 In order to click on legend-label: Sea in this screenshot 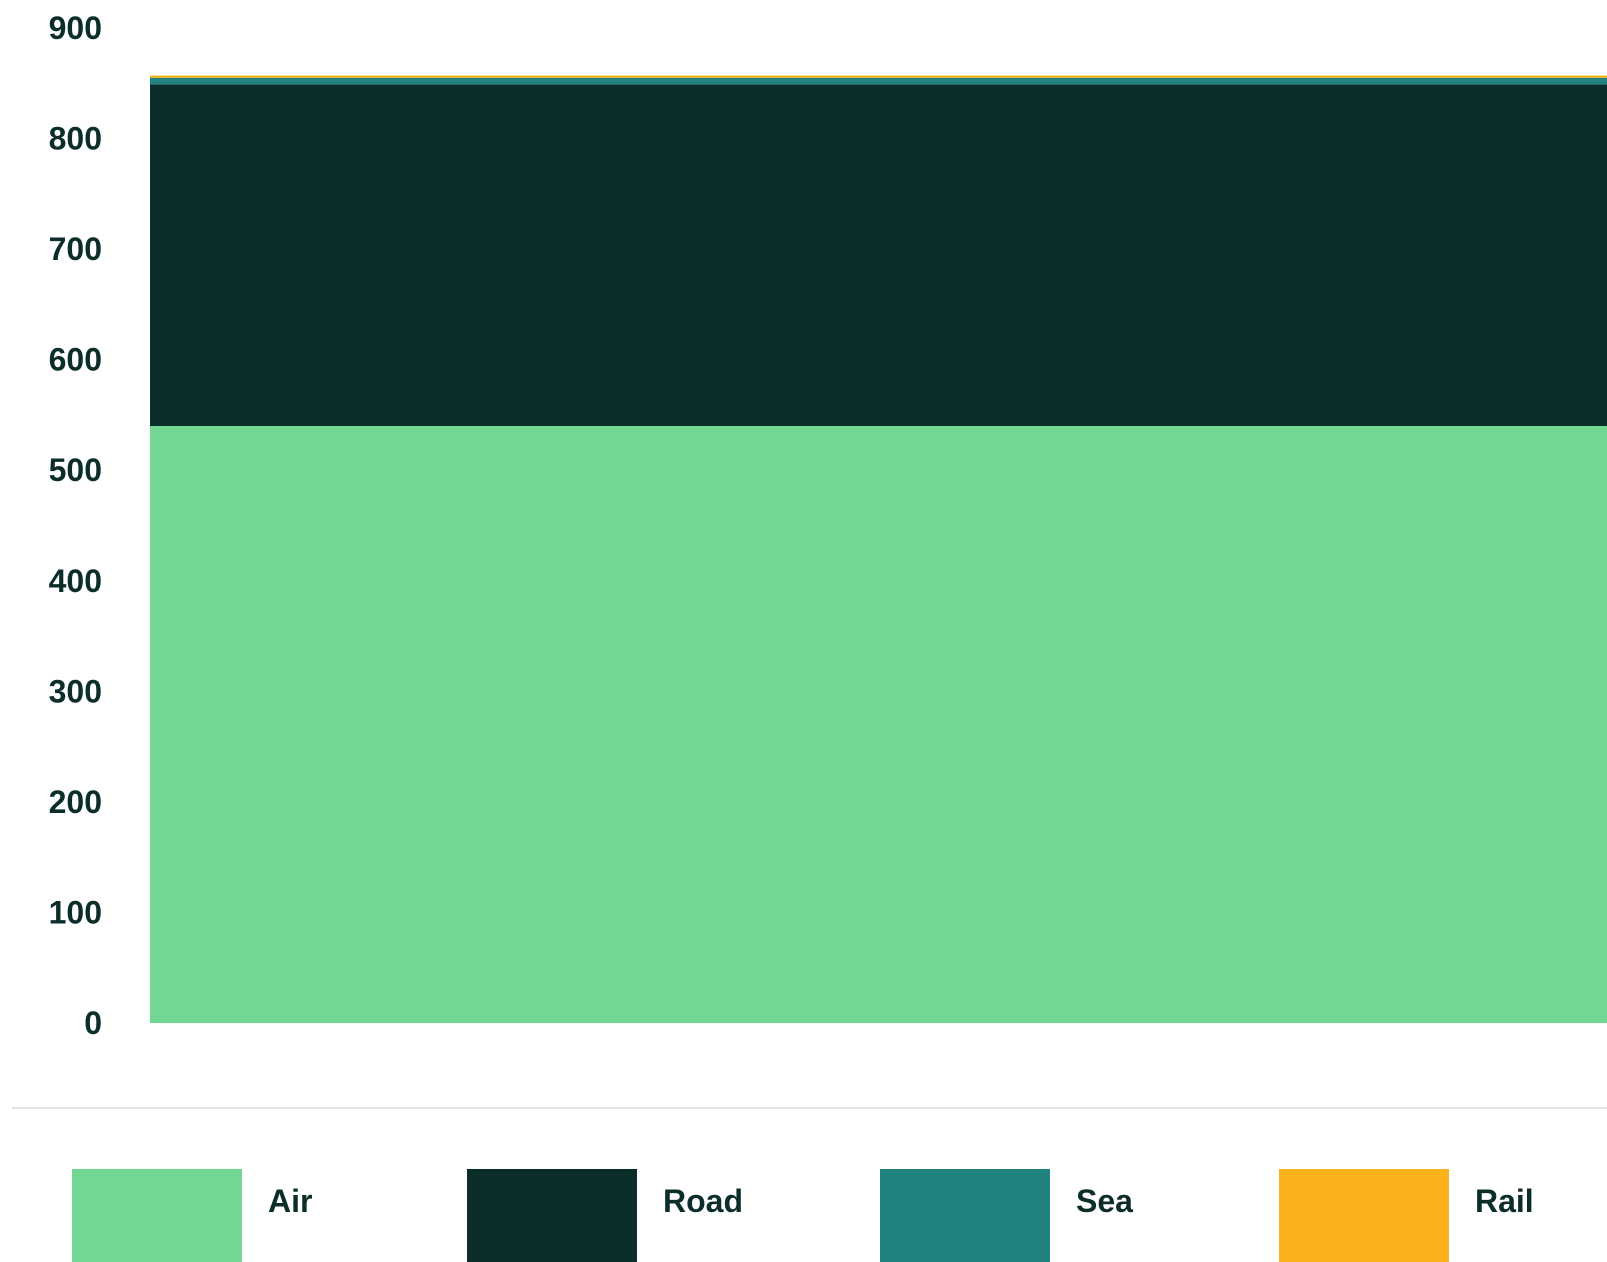, I will do `click(1104, 1201)`.